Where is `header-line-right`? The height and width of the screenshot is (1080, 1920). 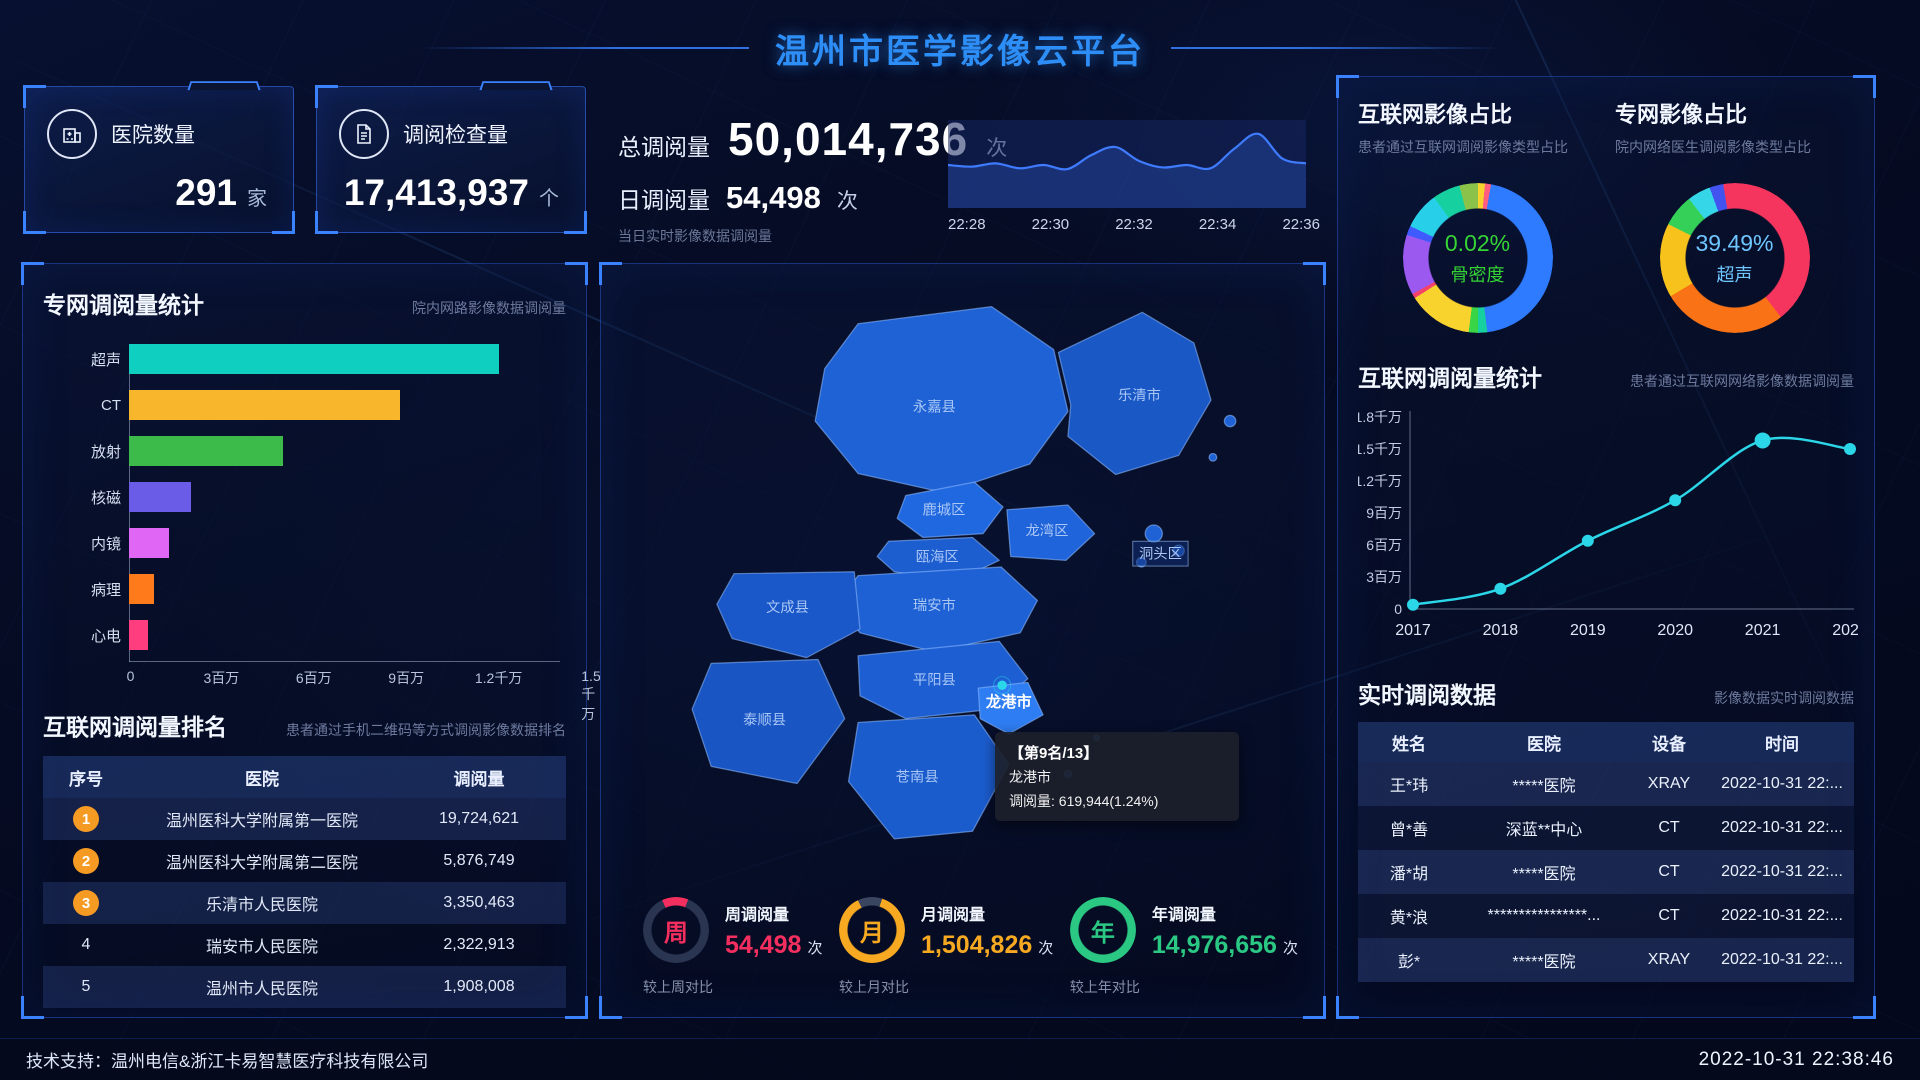
header-line-right is located at coordinates (1336, 48).